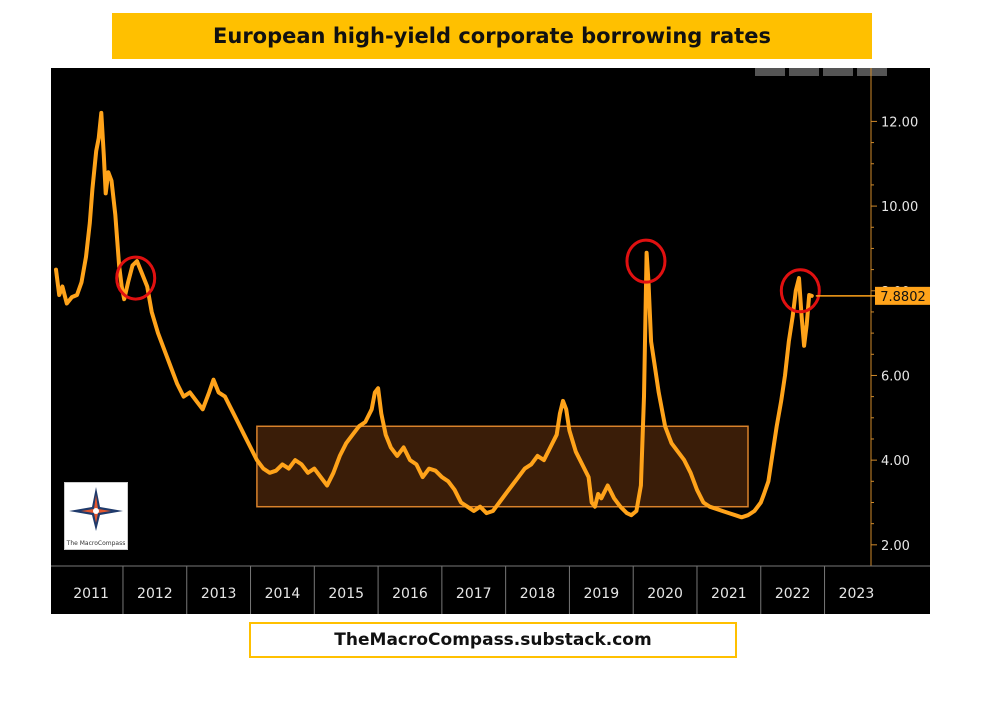  What do you see at coordinates (601, 594) in the screenshot?
I see `x-tick-label: 2019` at bounding box center [601, 594].